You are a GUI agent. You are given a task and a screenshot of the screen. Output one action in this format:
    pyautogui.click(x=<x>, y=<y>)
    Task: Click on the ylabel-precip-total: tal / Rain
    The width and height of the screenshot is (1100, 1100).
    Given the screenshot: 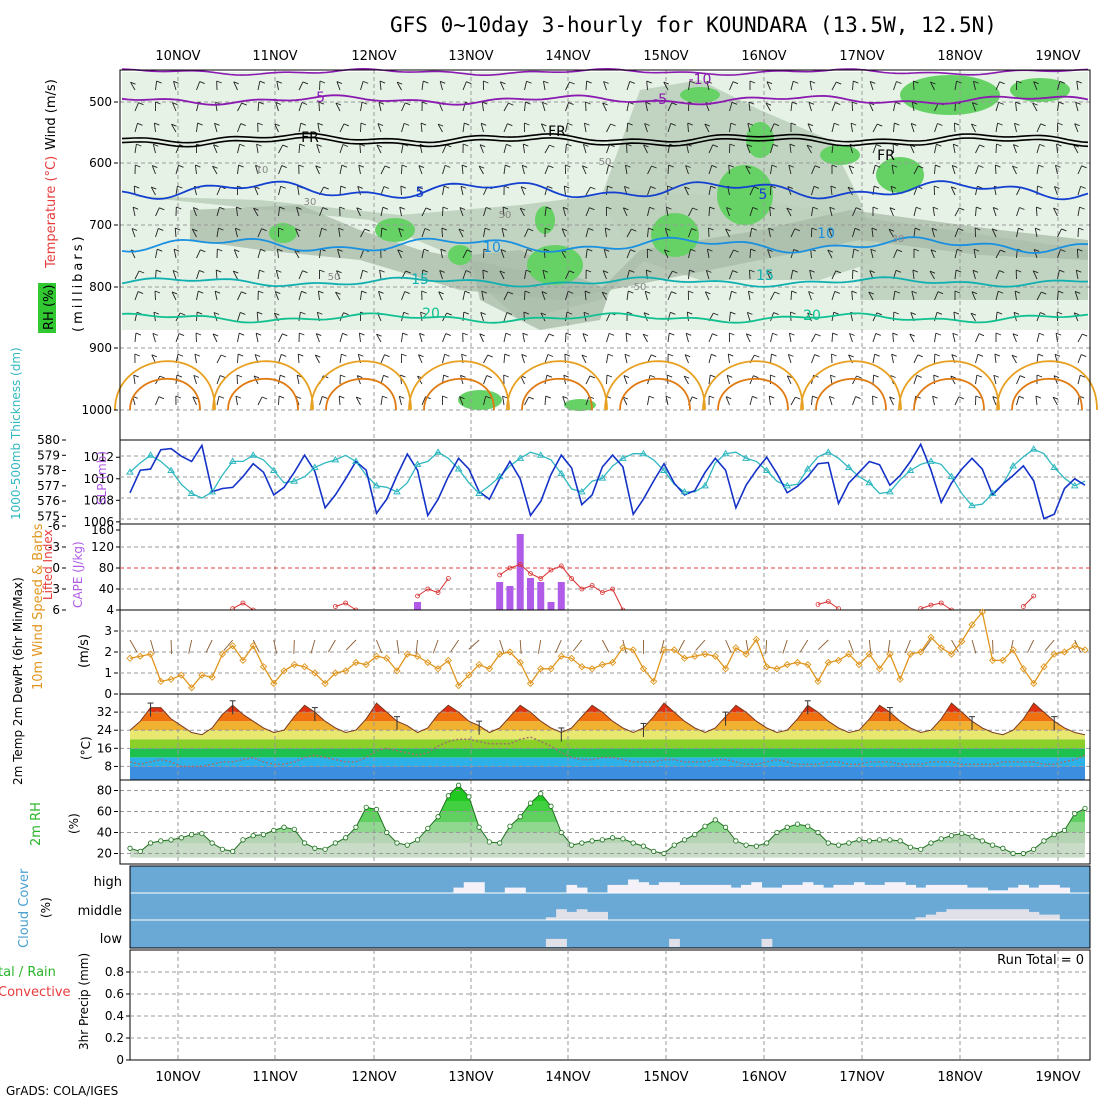 What is the action you would take?
    pyautogui.click(x=28, y=972)
    